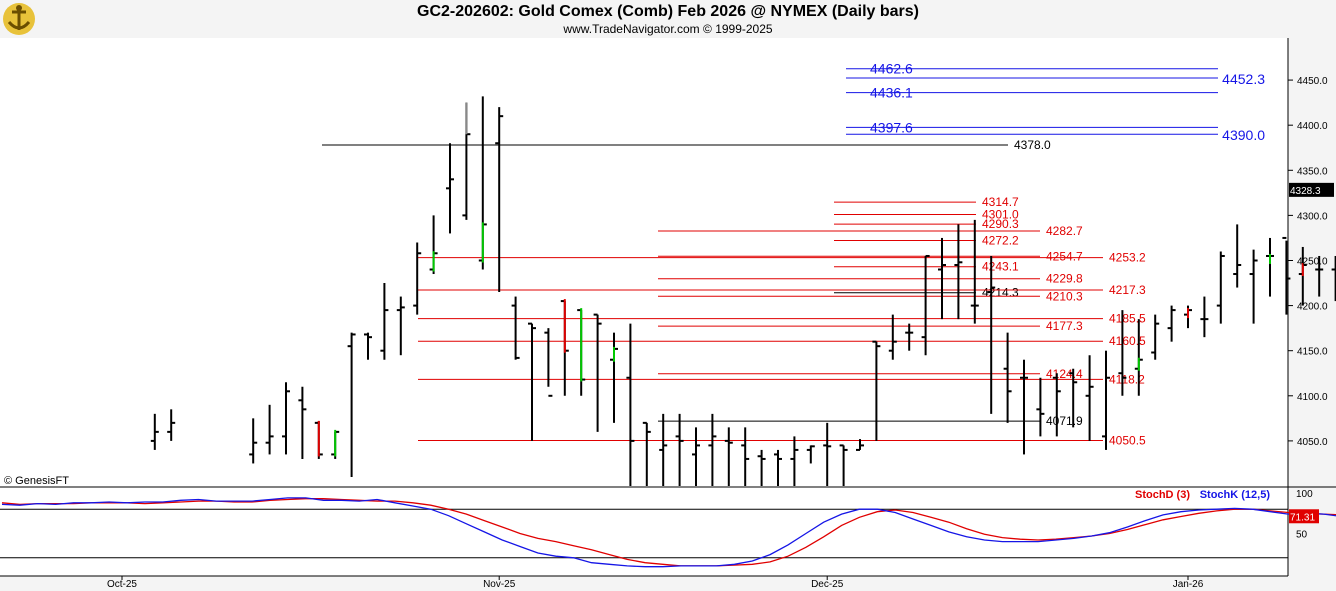  What do you see at coordinates (1127, 290) in the screenshot?
I see `level-label: 4217.3` at bounding box center [1127, 290].